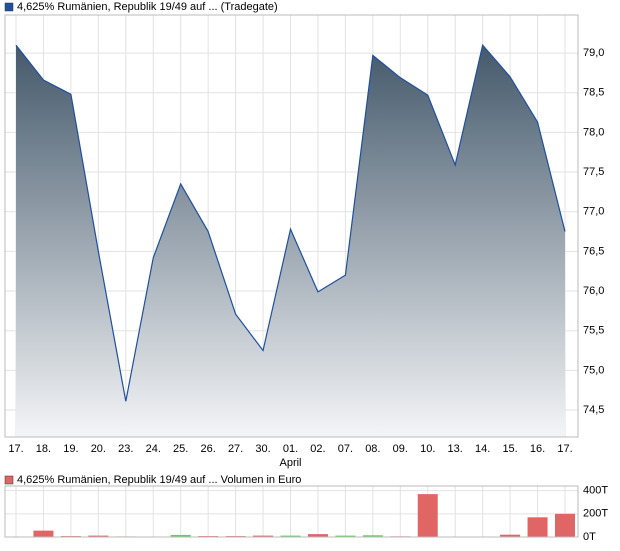 The image size is (620, 551). I want to click on y-tick-label: 76,0, so click(593, 291).